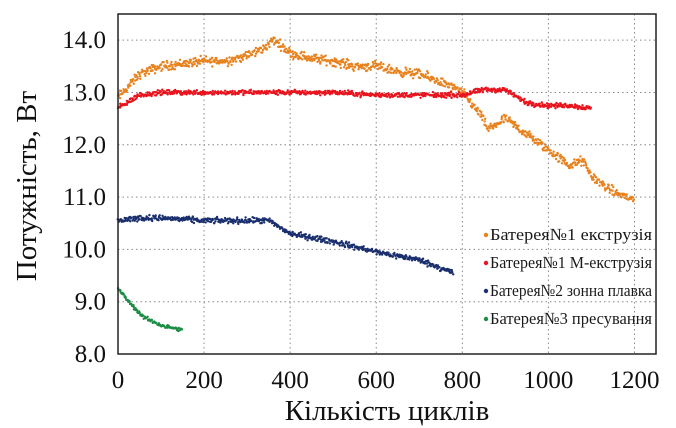 The image size is (676, 428). What do you see at coordinates (90, 354) in the screenshot?
I see `y-tick-label: 8.0` at bounding box center [90, 354].